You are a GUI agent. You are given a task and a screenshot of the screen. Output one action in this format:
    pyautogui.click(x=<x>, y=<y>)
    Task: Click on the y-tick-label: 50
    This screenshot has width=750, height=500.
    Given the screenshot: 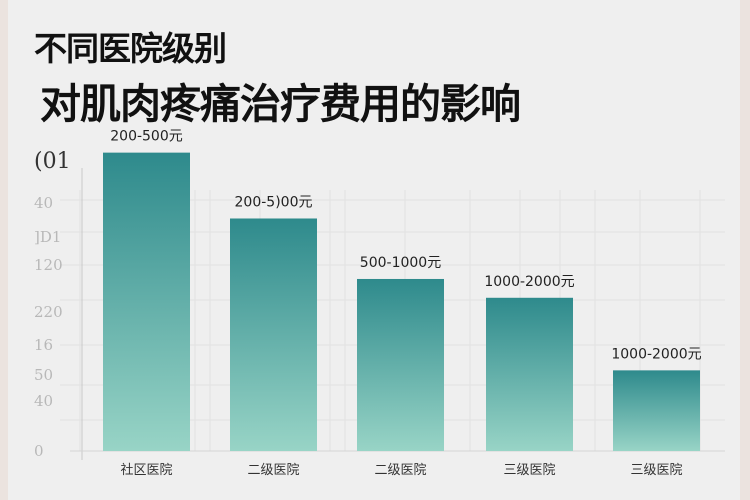 What is the action you would take?
    pyautogui.click(x=43, y=375)
    